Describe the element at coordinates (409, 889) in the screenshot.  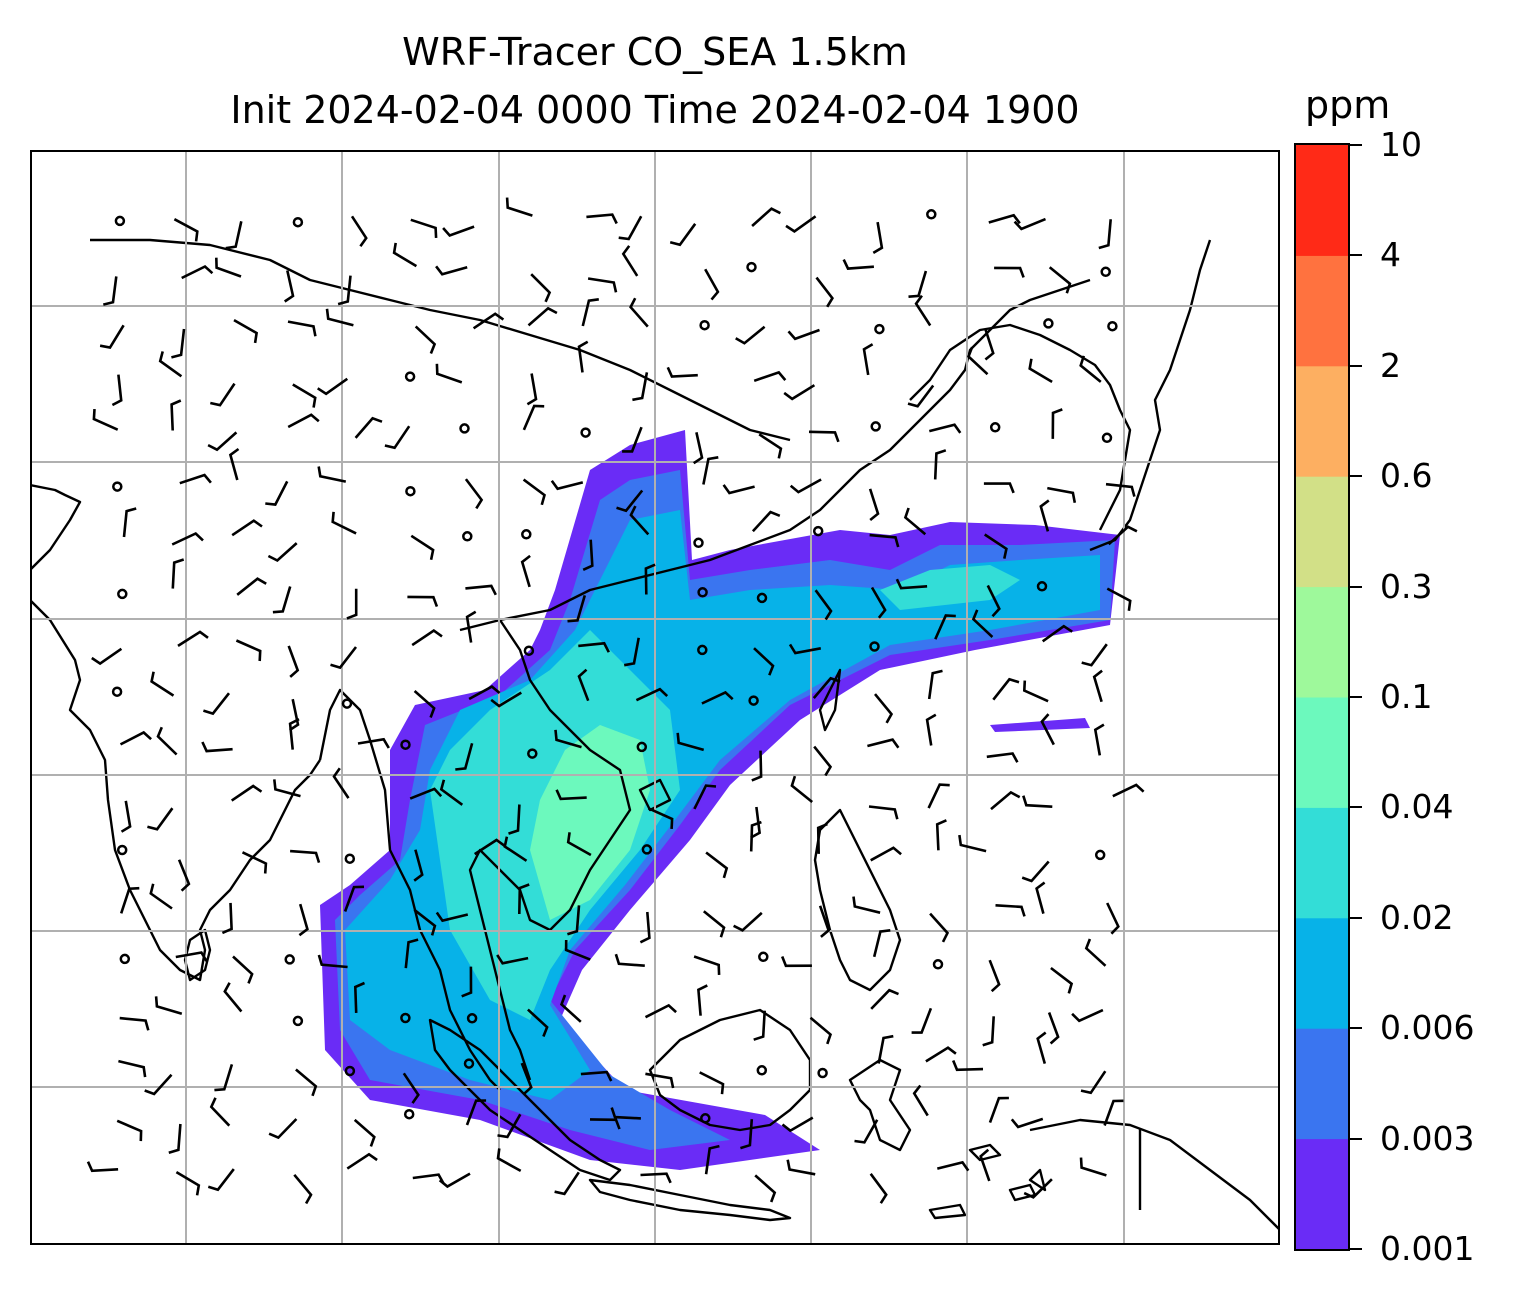
I see `coastline-bay-of-bengal-east` at that location.